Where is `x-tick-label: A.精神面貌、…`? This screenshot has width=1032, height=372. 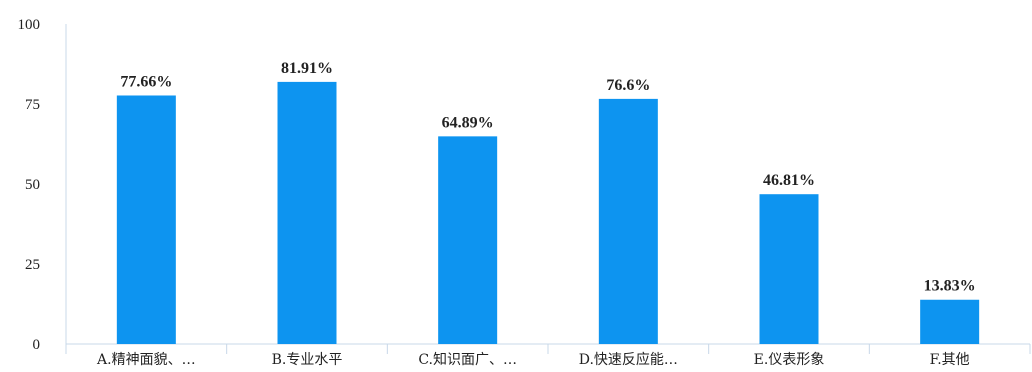
x-tick-label: A.精神面貌、… is located at coordinates (146, 360).